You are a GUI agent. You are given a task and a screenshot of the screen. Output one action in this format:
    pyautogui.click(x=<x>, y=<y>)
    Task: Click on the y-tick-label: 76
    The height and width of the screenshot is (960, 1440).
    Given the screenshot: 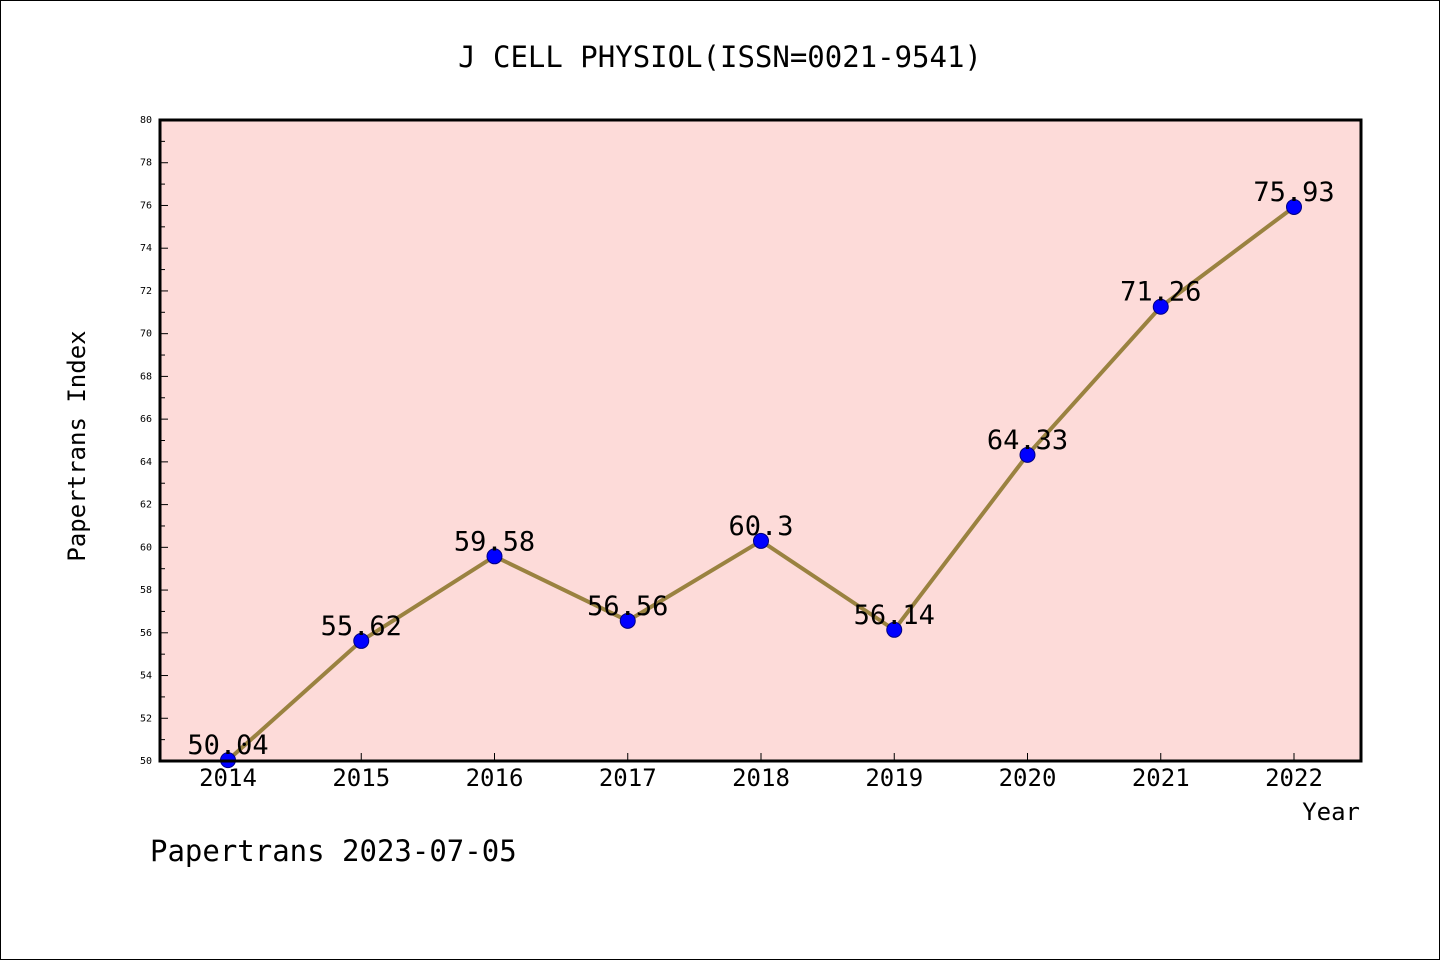 What is the action you would take?
    pyautogui.click(x=146, y=205)
    